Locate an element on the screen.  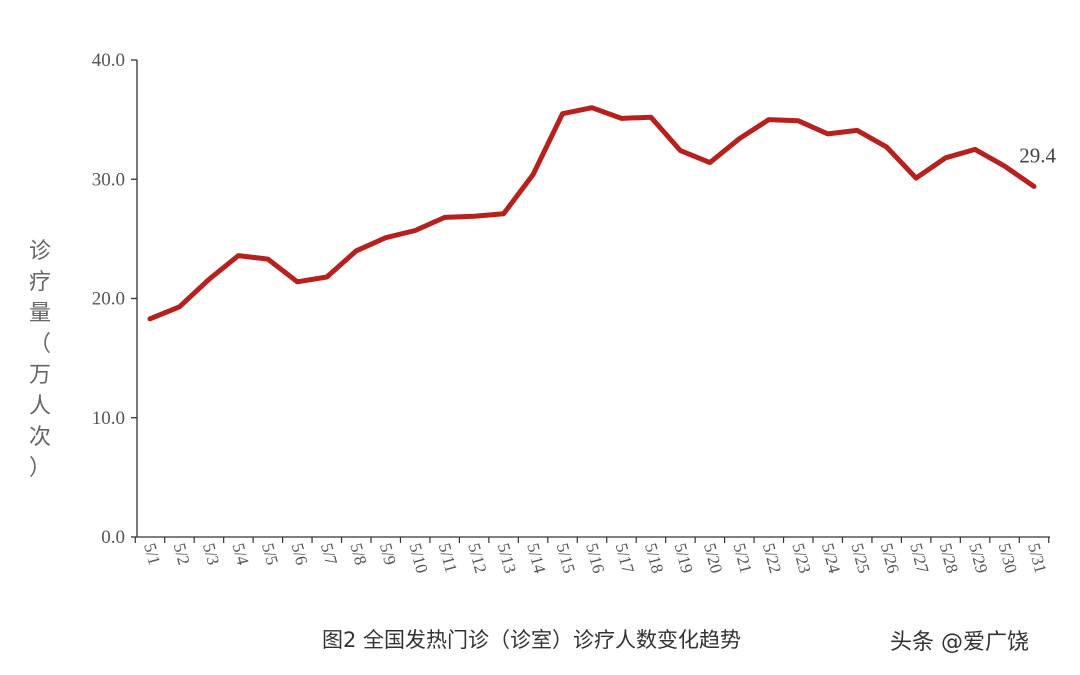
x-tick-label: 5/2 is located at coordinates (182, 554).